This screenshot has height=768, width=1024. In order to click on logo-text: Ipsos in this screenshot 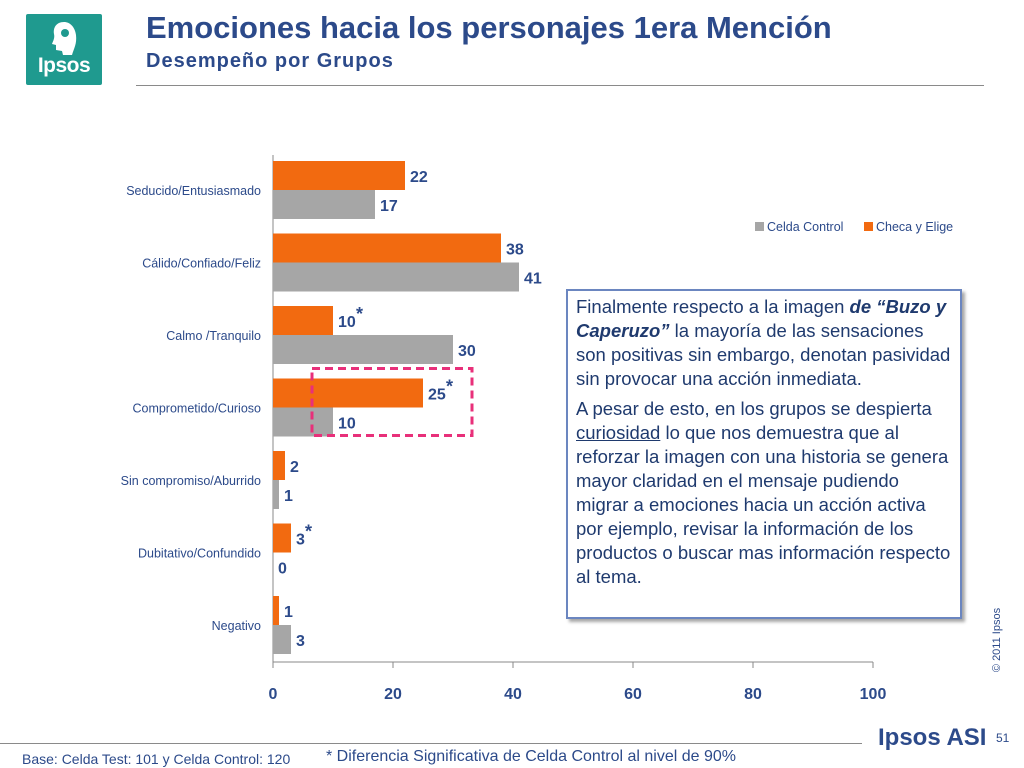, I will do `click(64, 65)`.